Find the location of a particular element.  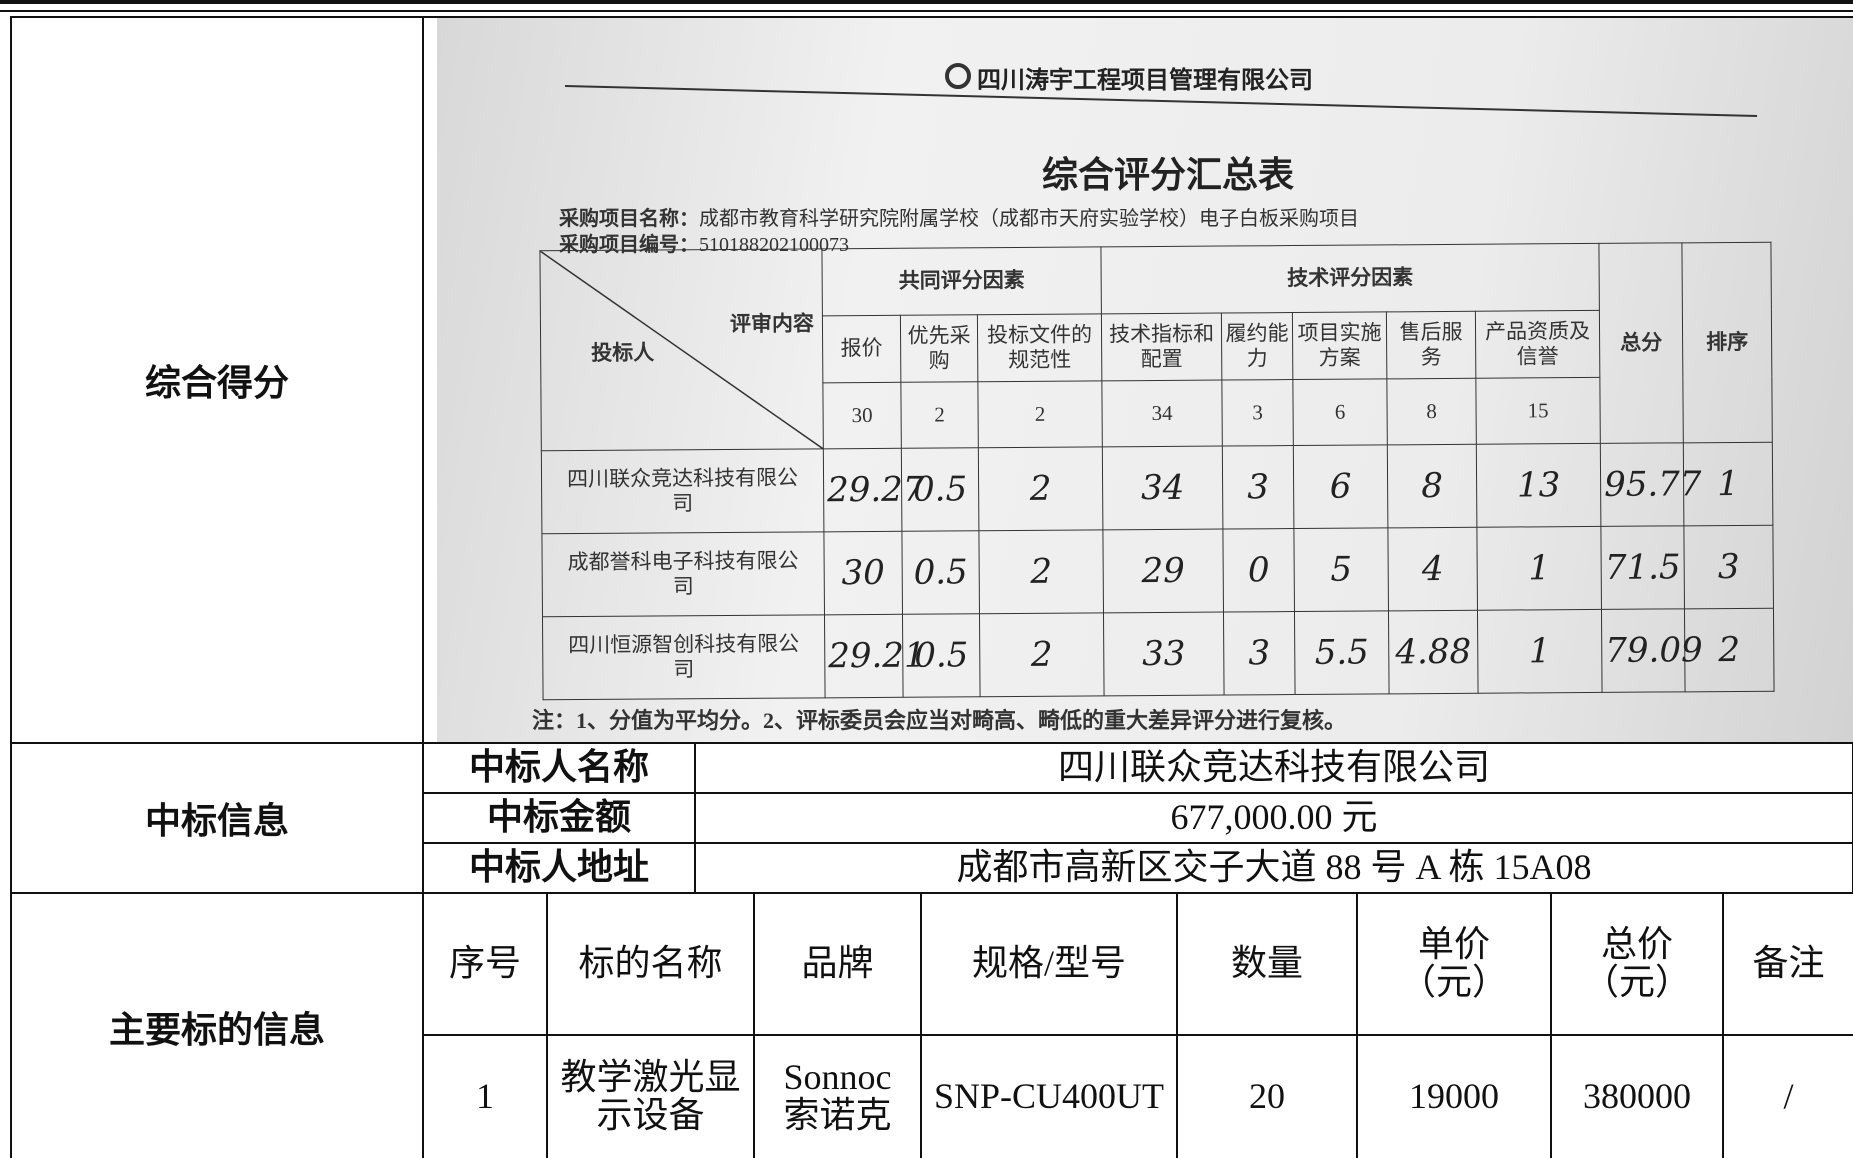

diag-line is located at coordinates (682, 350).